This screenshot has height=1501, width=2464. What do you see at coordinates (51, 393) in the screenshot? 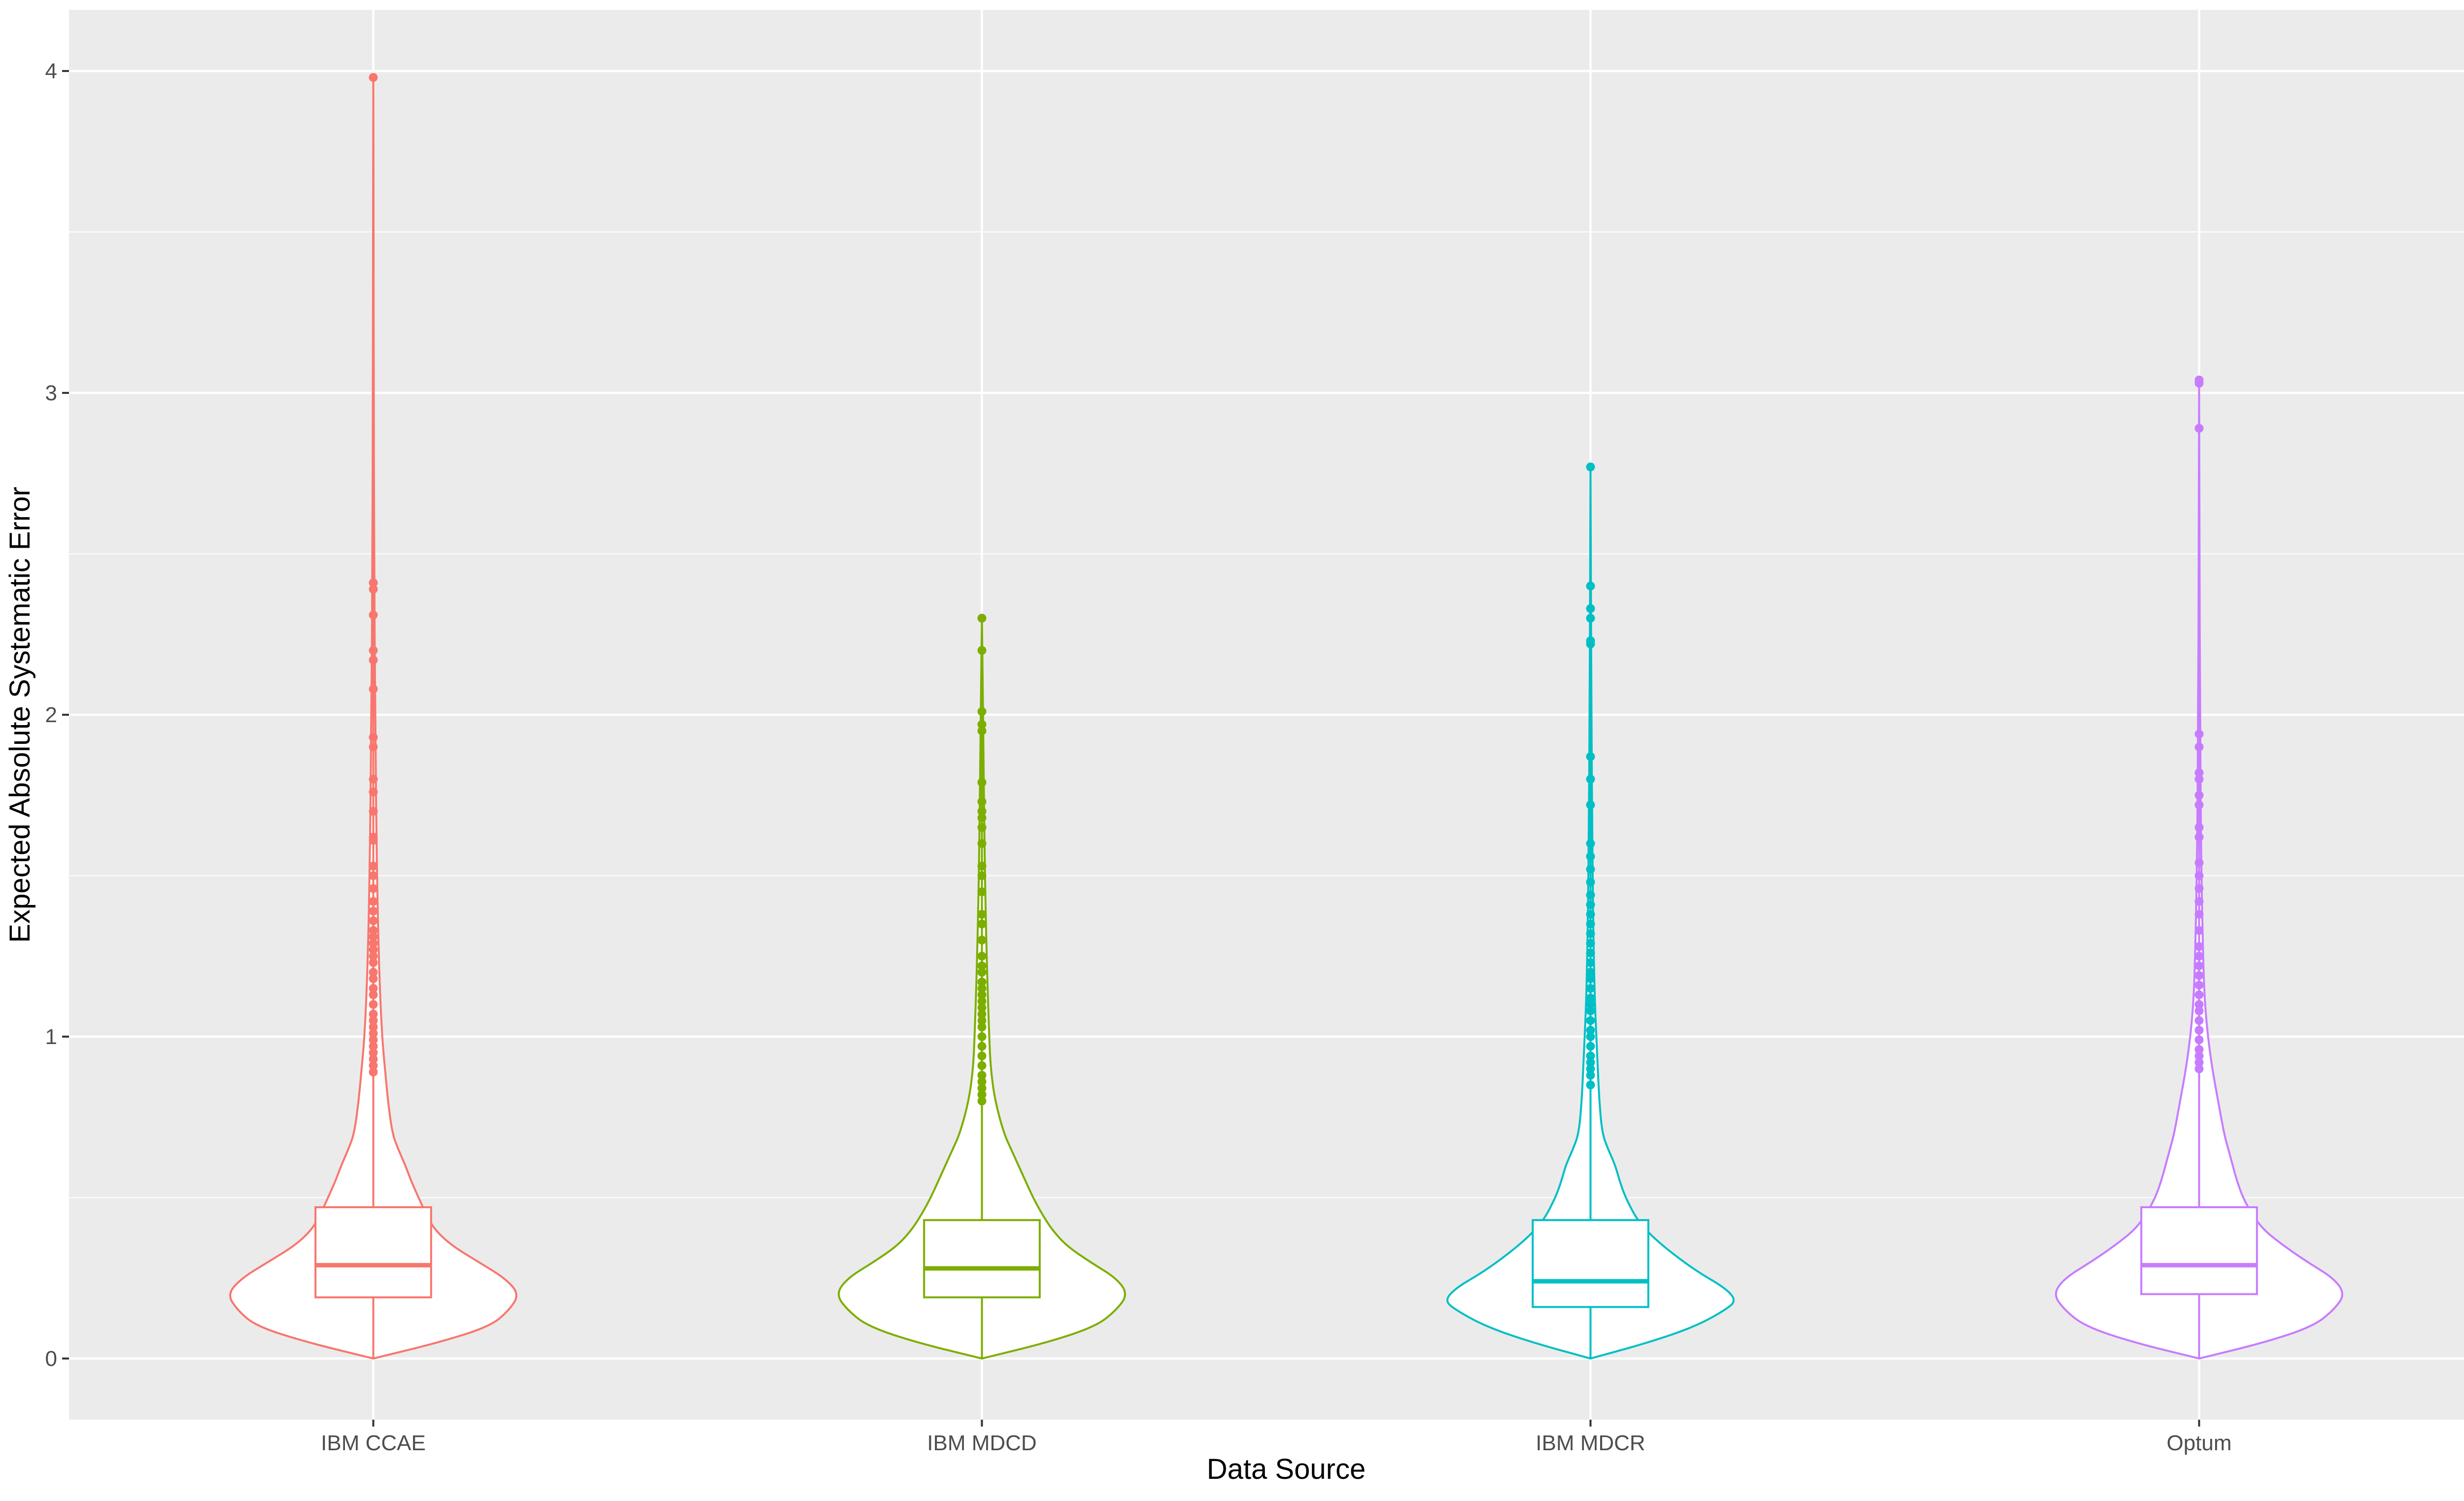
I see `y-tick-label: 3` at bounding box center [51, 393].